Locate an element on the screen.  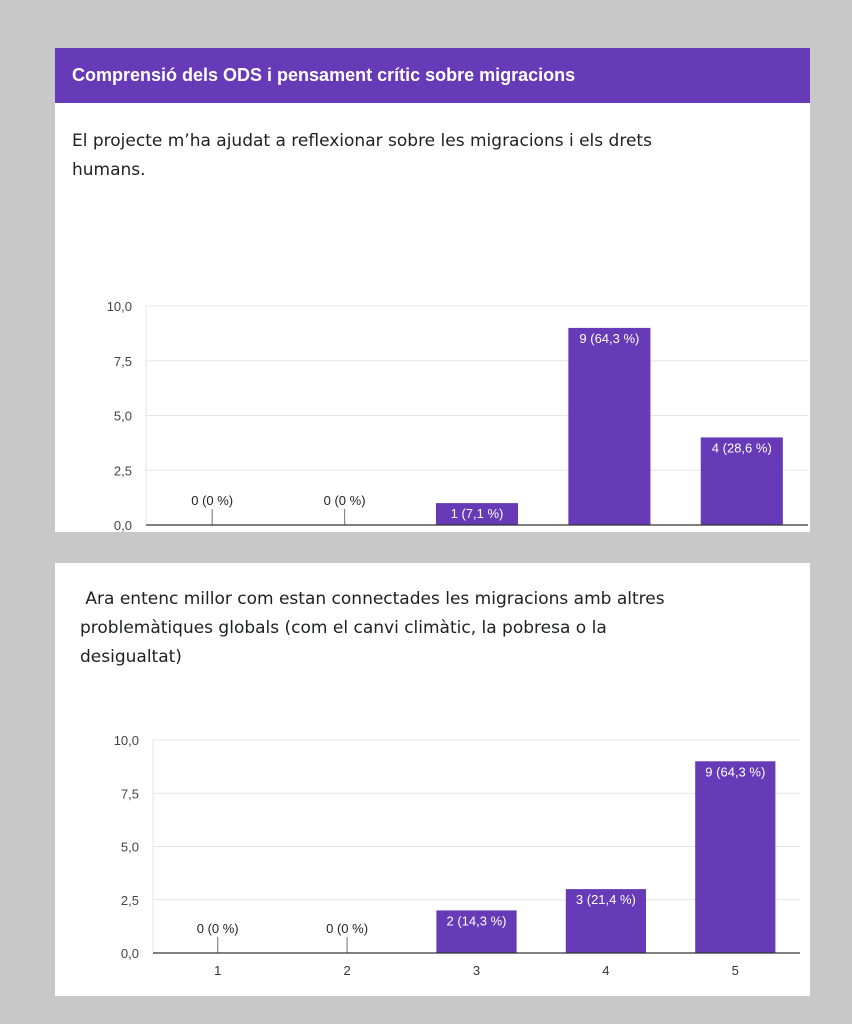
data-label: 3 (21,4 %) is located at coordinates (606, 899).